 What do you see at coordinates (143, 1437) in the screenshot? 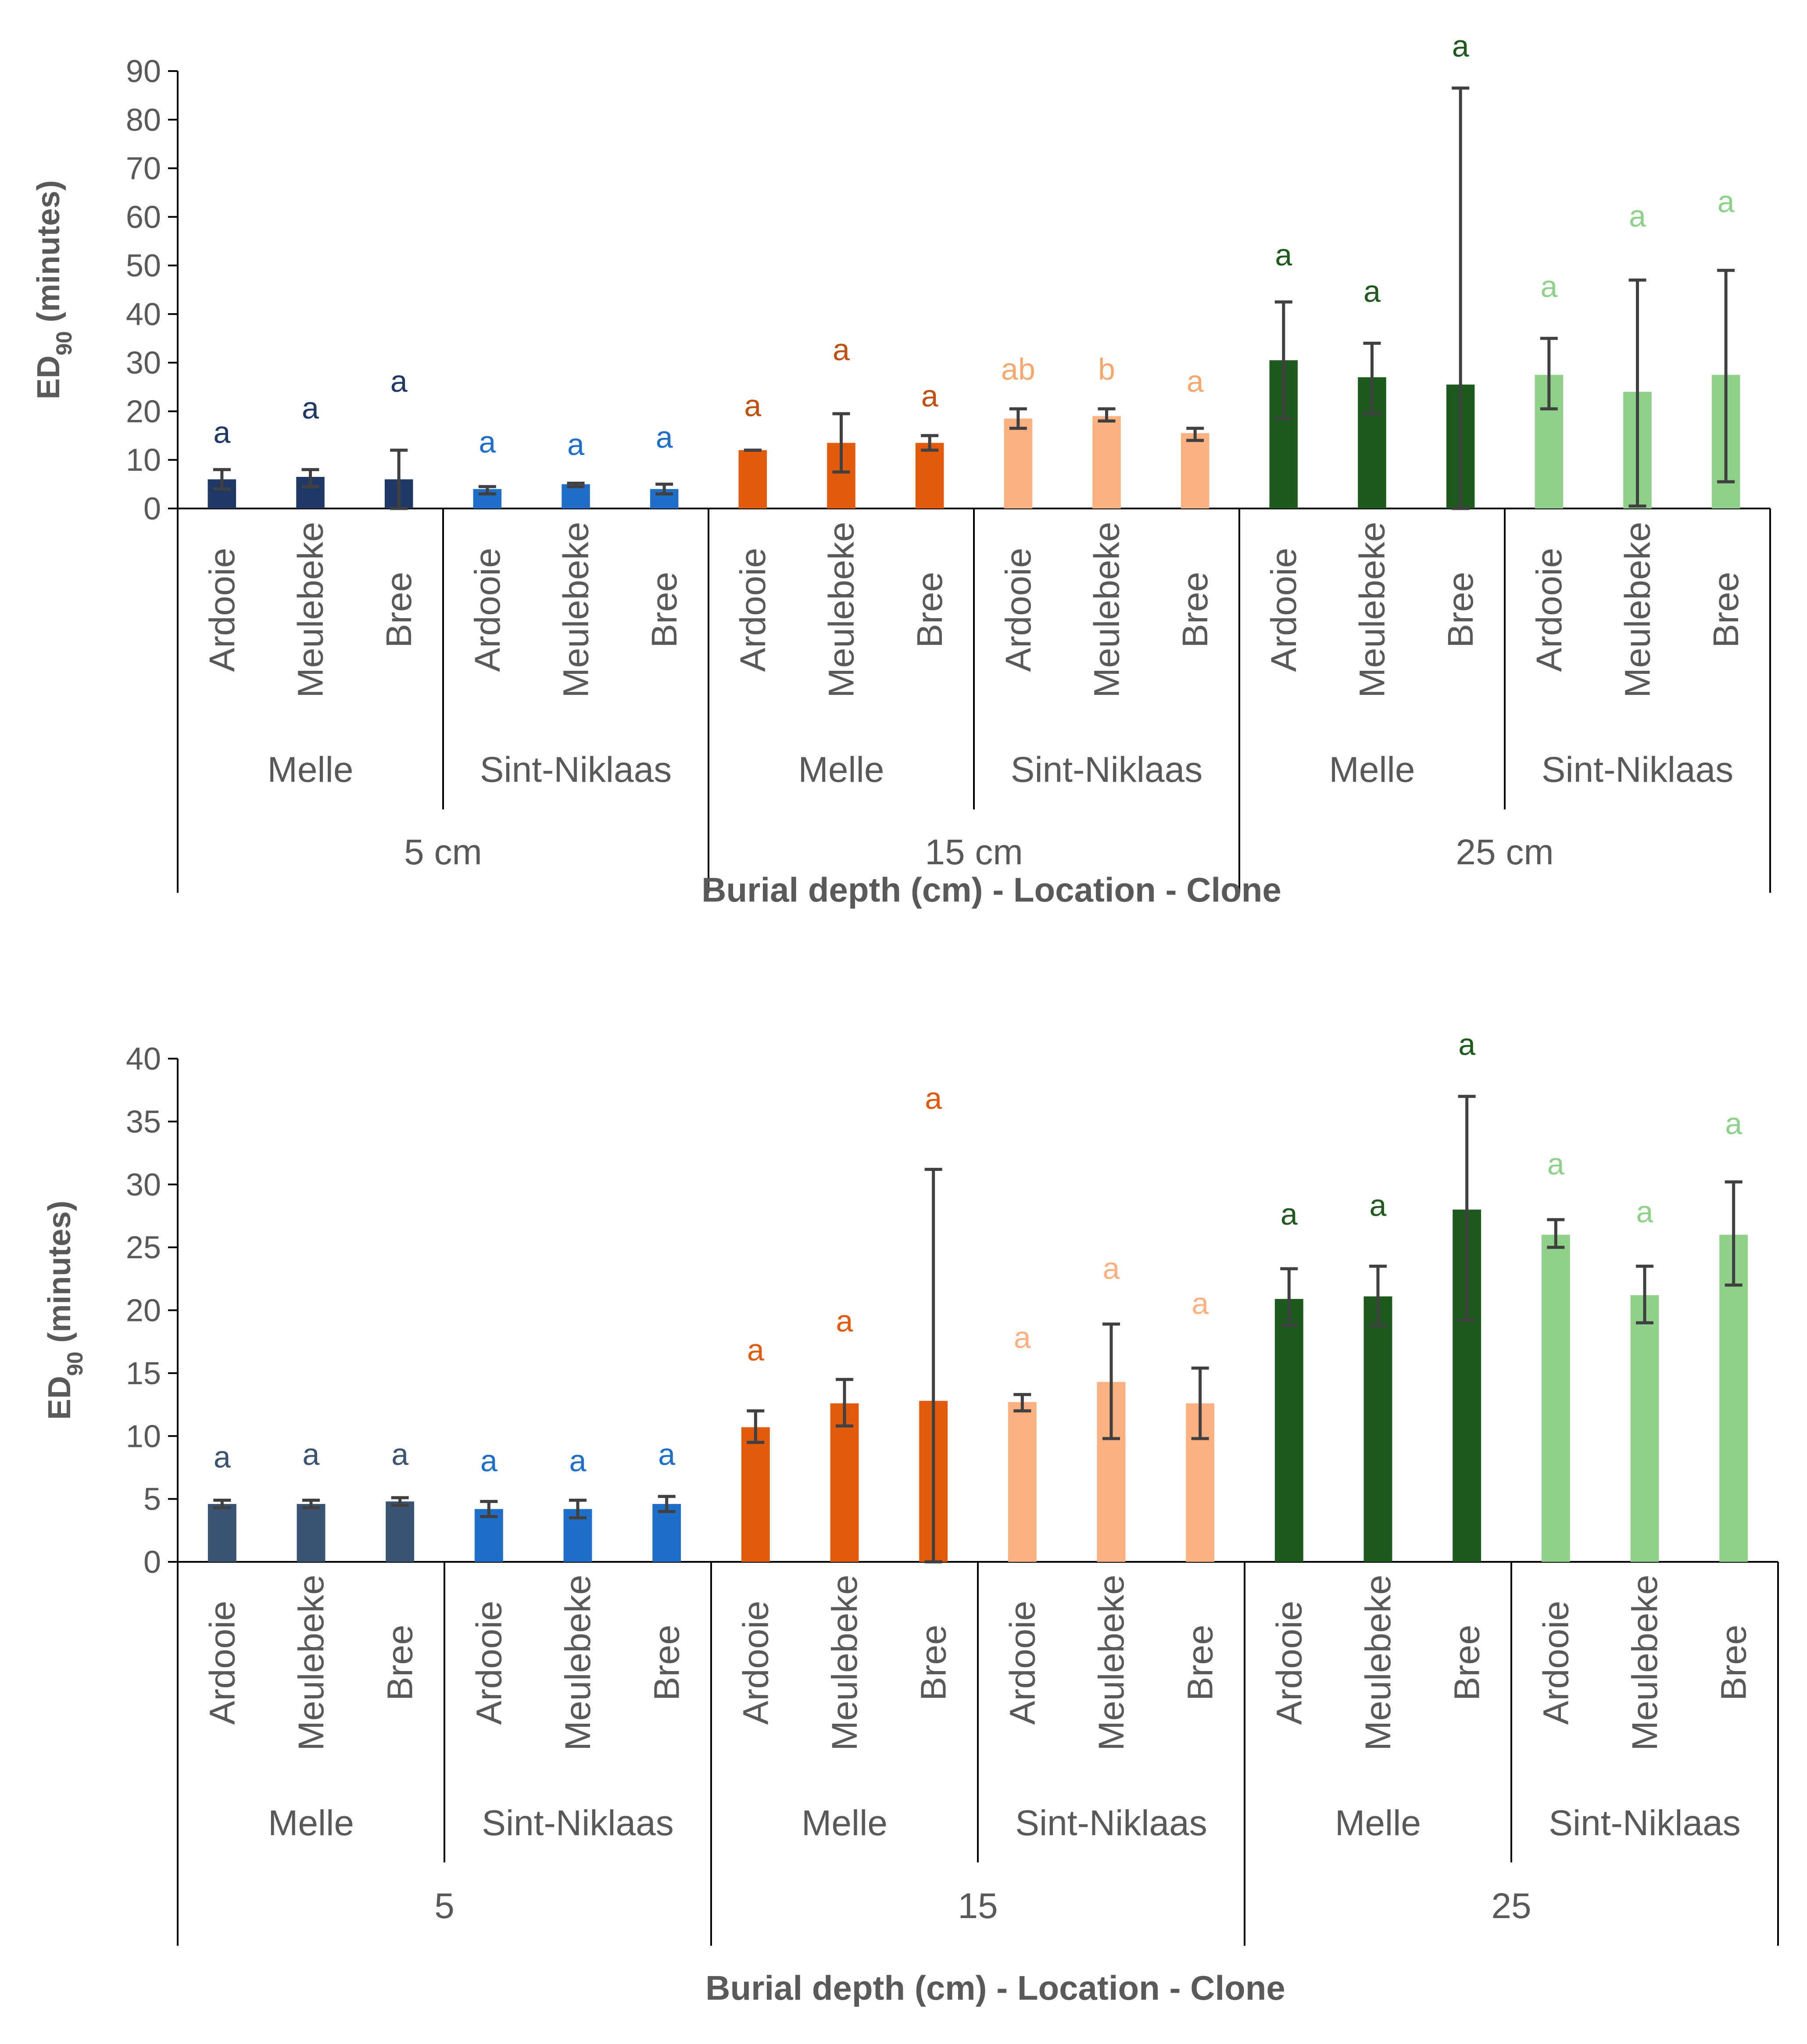
I see `y-tick-label: 10` at bounding box center [143, 1437].